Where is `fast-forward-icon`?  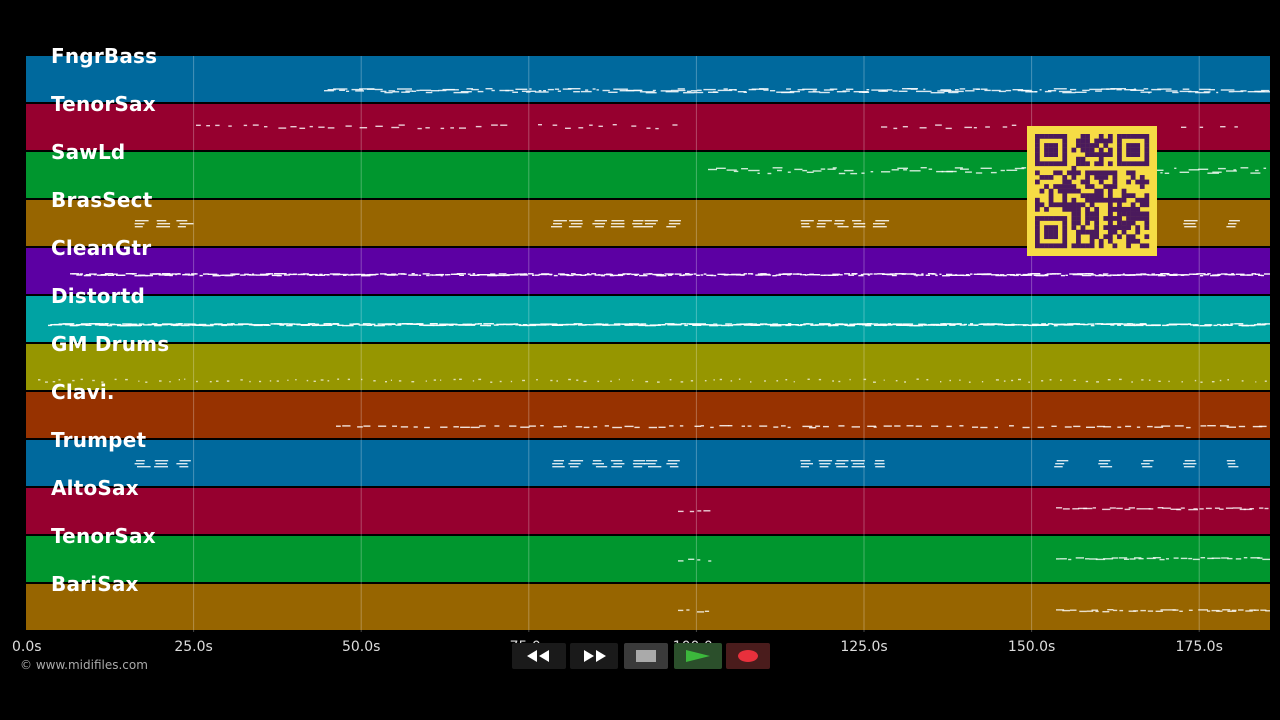 fast-forward-icon is located at coordinates (595, 656).